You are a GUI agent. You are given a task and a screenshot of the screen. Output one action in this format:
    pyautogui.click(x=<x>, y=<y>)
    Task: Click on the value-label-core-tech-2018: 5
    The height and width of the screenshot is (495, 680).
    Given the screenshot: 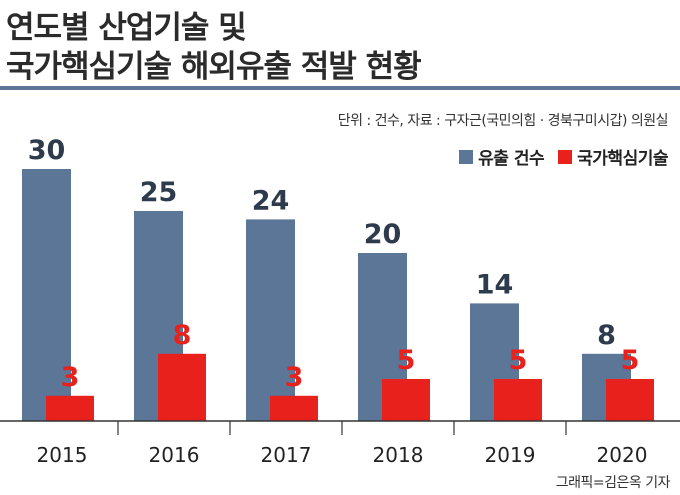 What is the action you would take?
    pyautogui.click(x=406, y=360)
    